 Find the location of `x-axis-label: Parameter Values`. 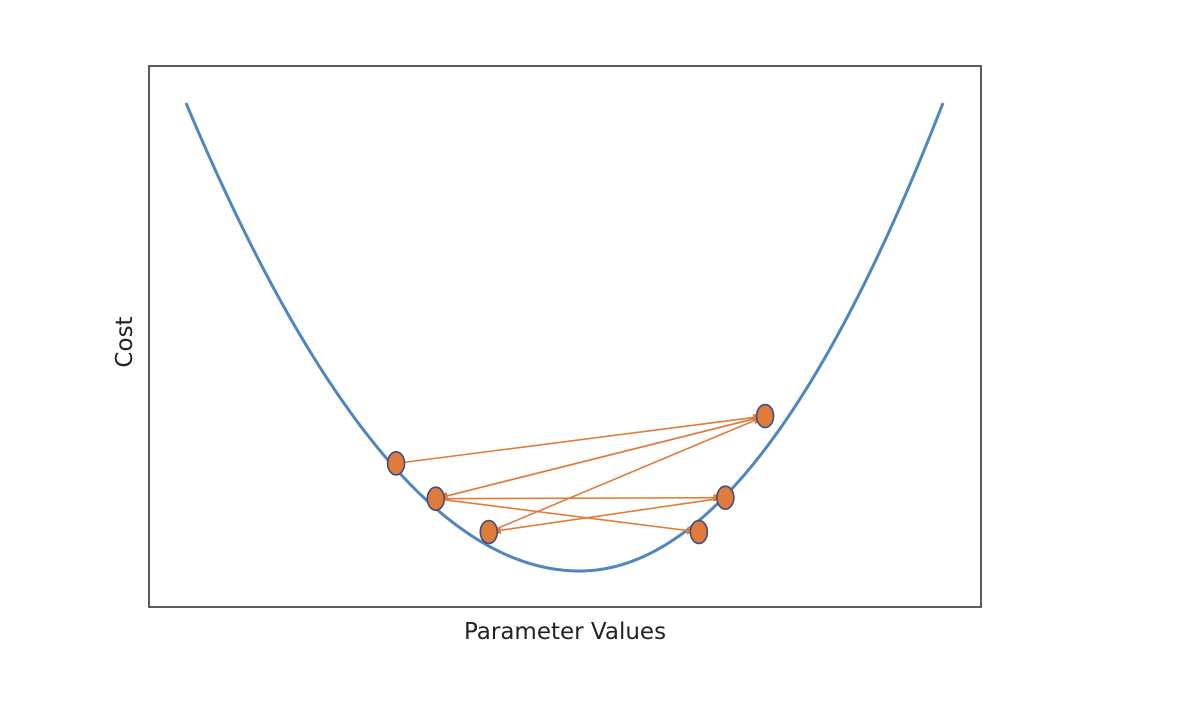

x-axis-label: Parameter Values is located at coordinates (565, 632).